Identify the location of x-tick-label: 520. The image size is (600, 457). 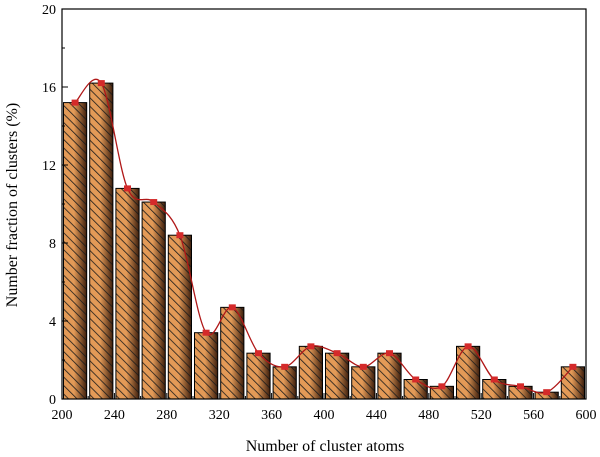
(481, 415).